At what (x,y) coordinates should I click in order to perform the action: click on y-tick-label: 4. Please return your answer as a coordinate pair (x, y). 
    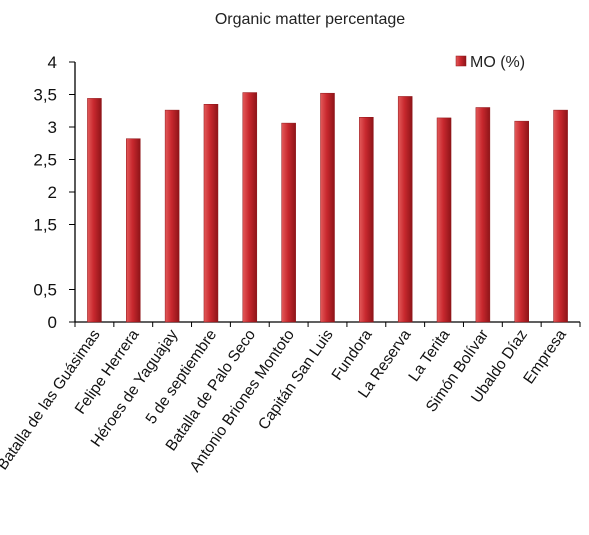
    Looking at the image, I should click on (52, 62).